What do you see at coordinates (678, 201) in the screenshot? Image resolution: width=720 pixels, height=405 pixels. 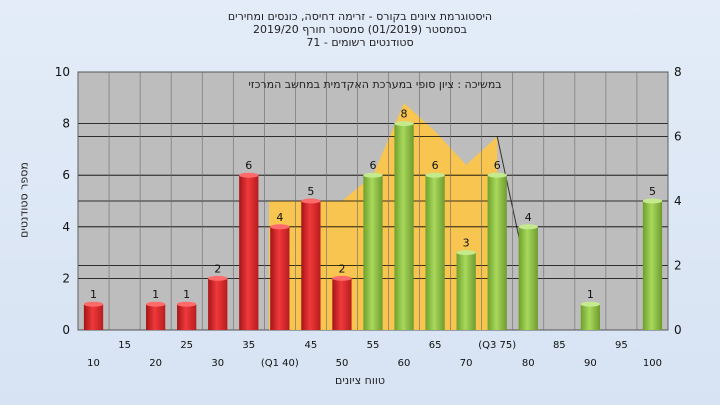 I see `y2-tick-label: 4` at bounding box center [678, 201].